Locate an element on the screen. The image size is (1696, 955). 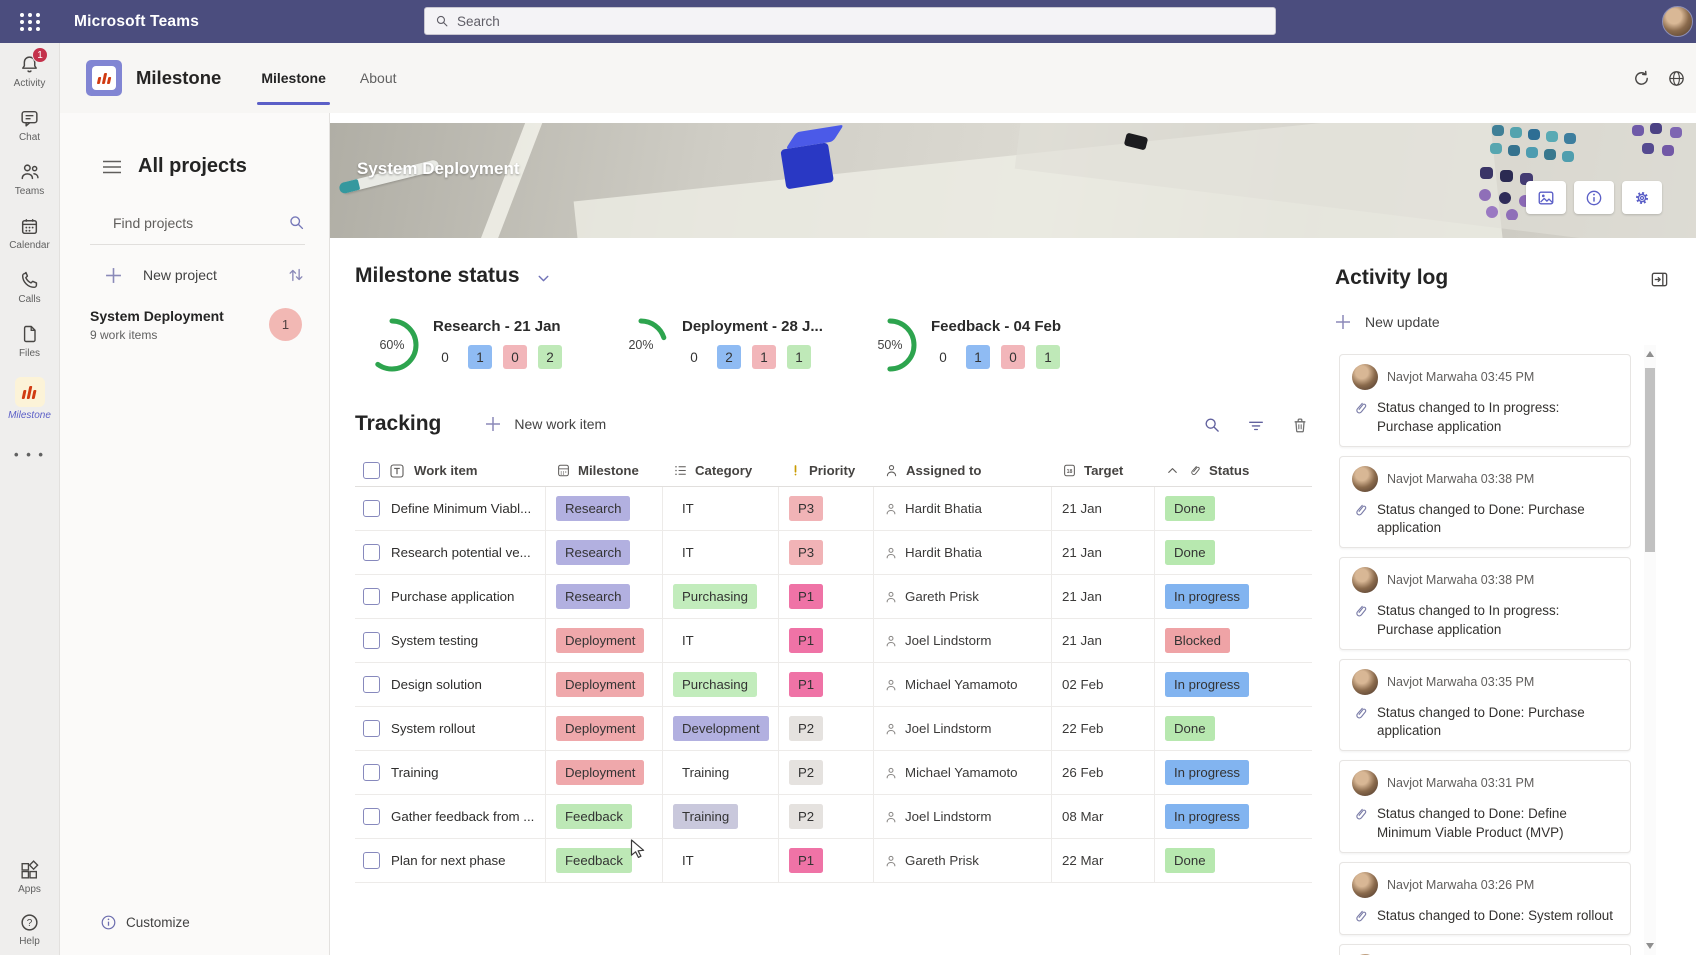
filter-icon is located at coordinates (1256, 425).